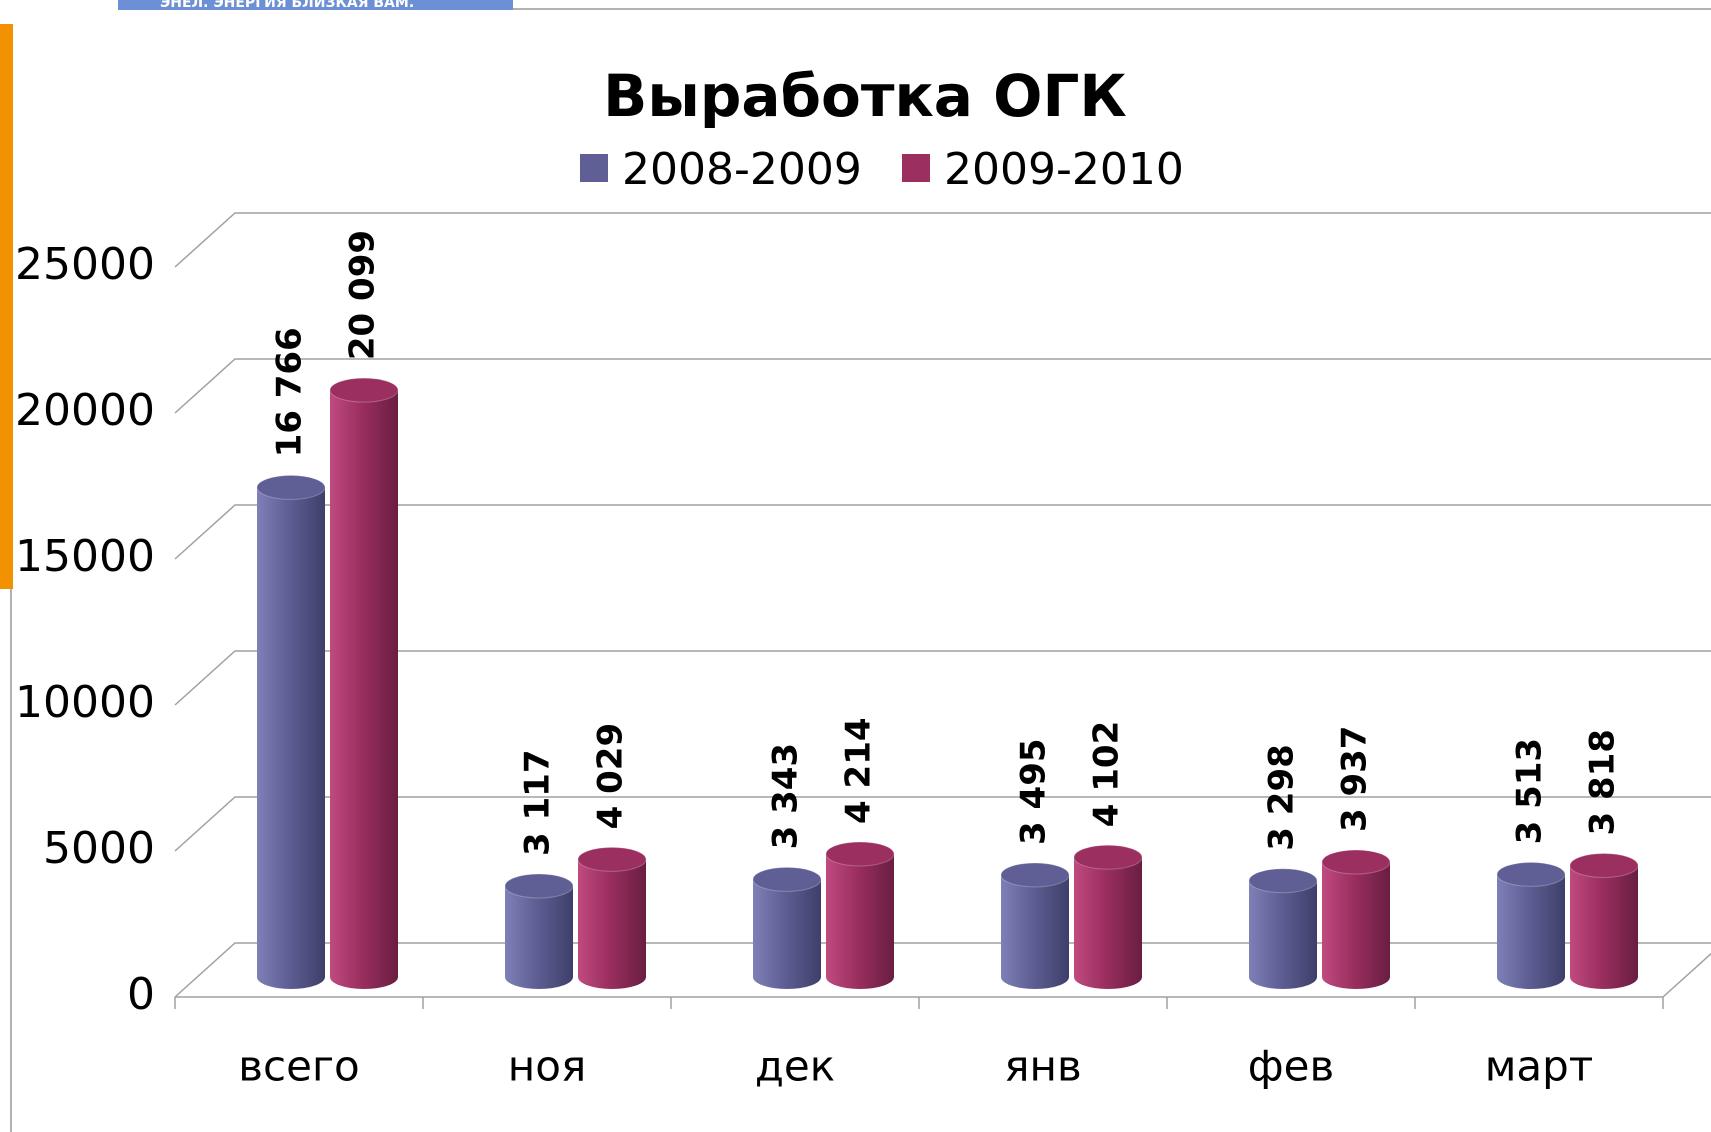 The image size is (1711, 1132). Describe the element at coordinates (1539, 1066) in the screenshot. I see `x-tick-label: март` at that location.